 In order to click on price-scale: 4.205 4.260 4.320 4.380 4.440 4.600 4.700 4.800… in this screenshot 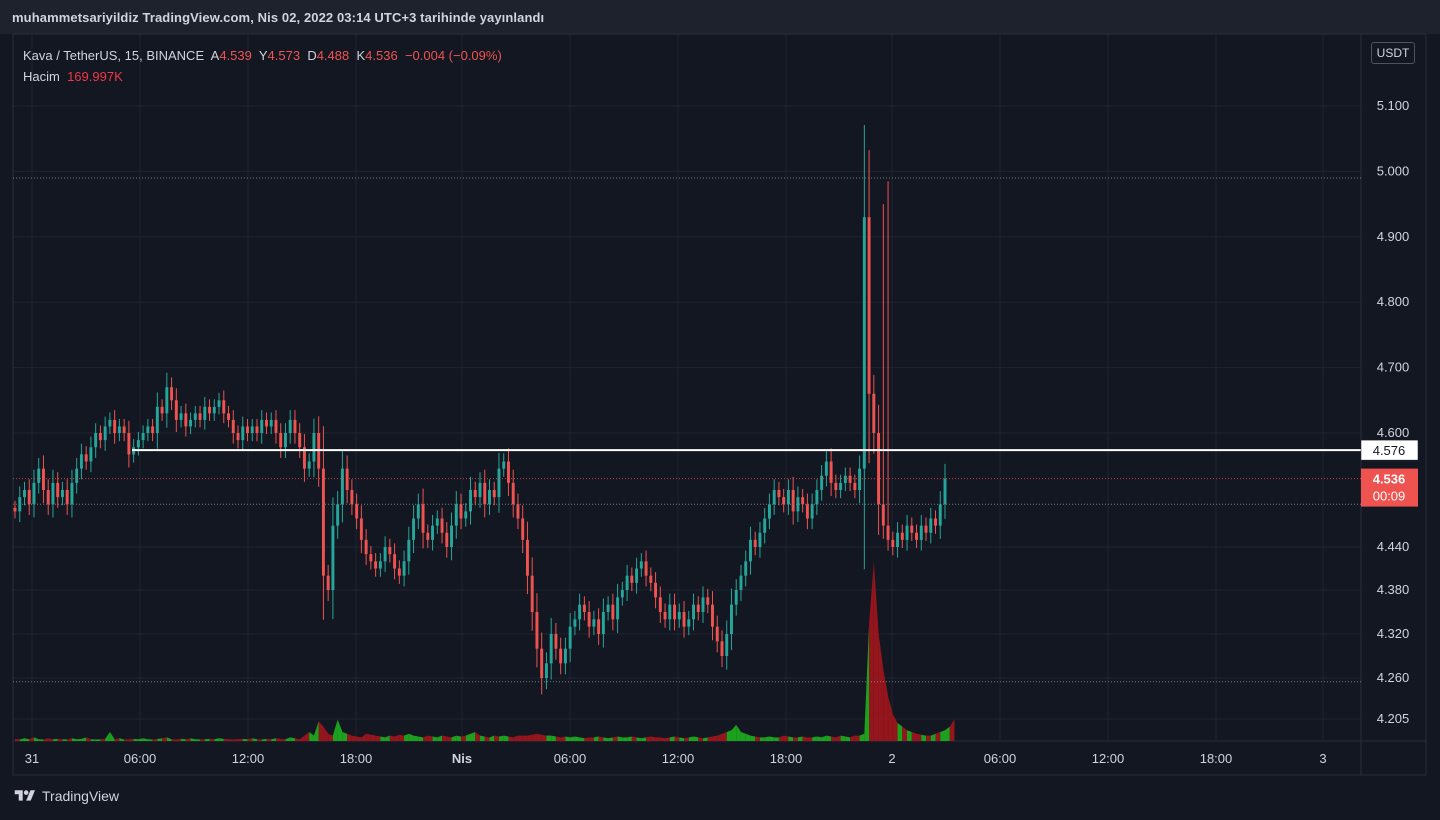, I will do `click(1393, 412)`.